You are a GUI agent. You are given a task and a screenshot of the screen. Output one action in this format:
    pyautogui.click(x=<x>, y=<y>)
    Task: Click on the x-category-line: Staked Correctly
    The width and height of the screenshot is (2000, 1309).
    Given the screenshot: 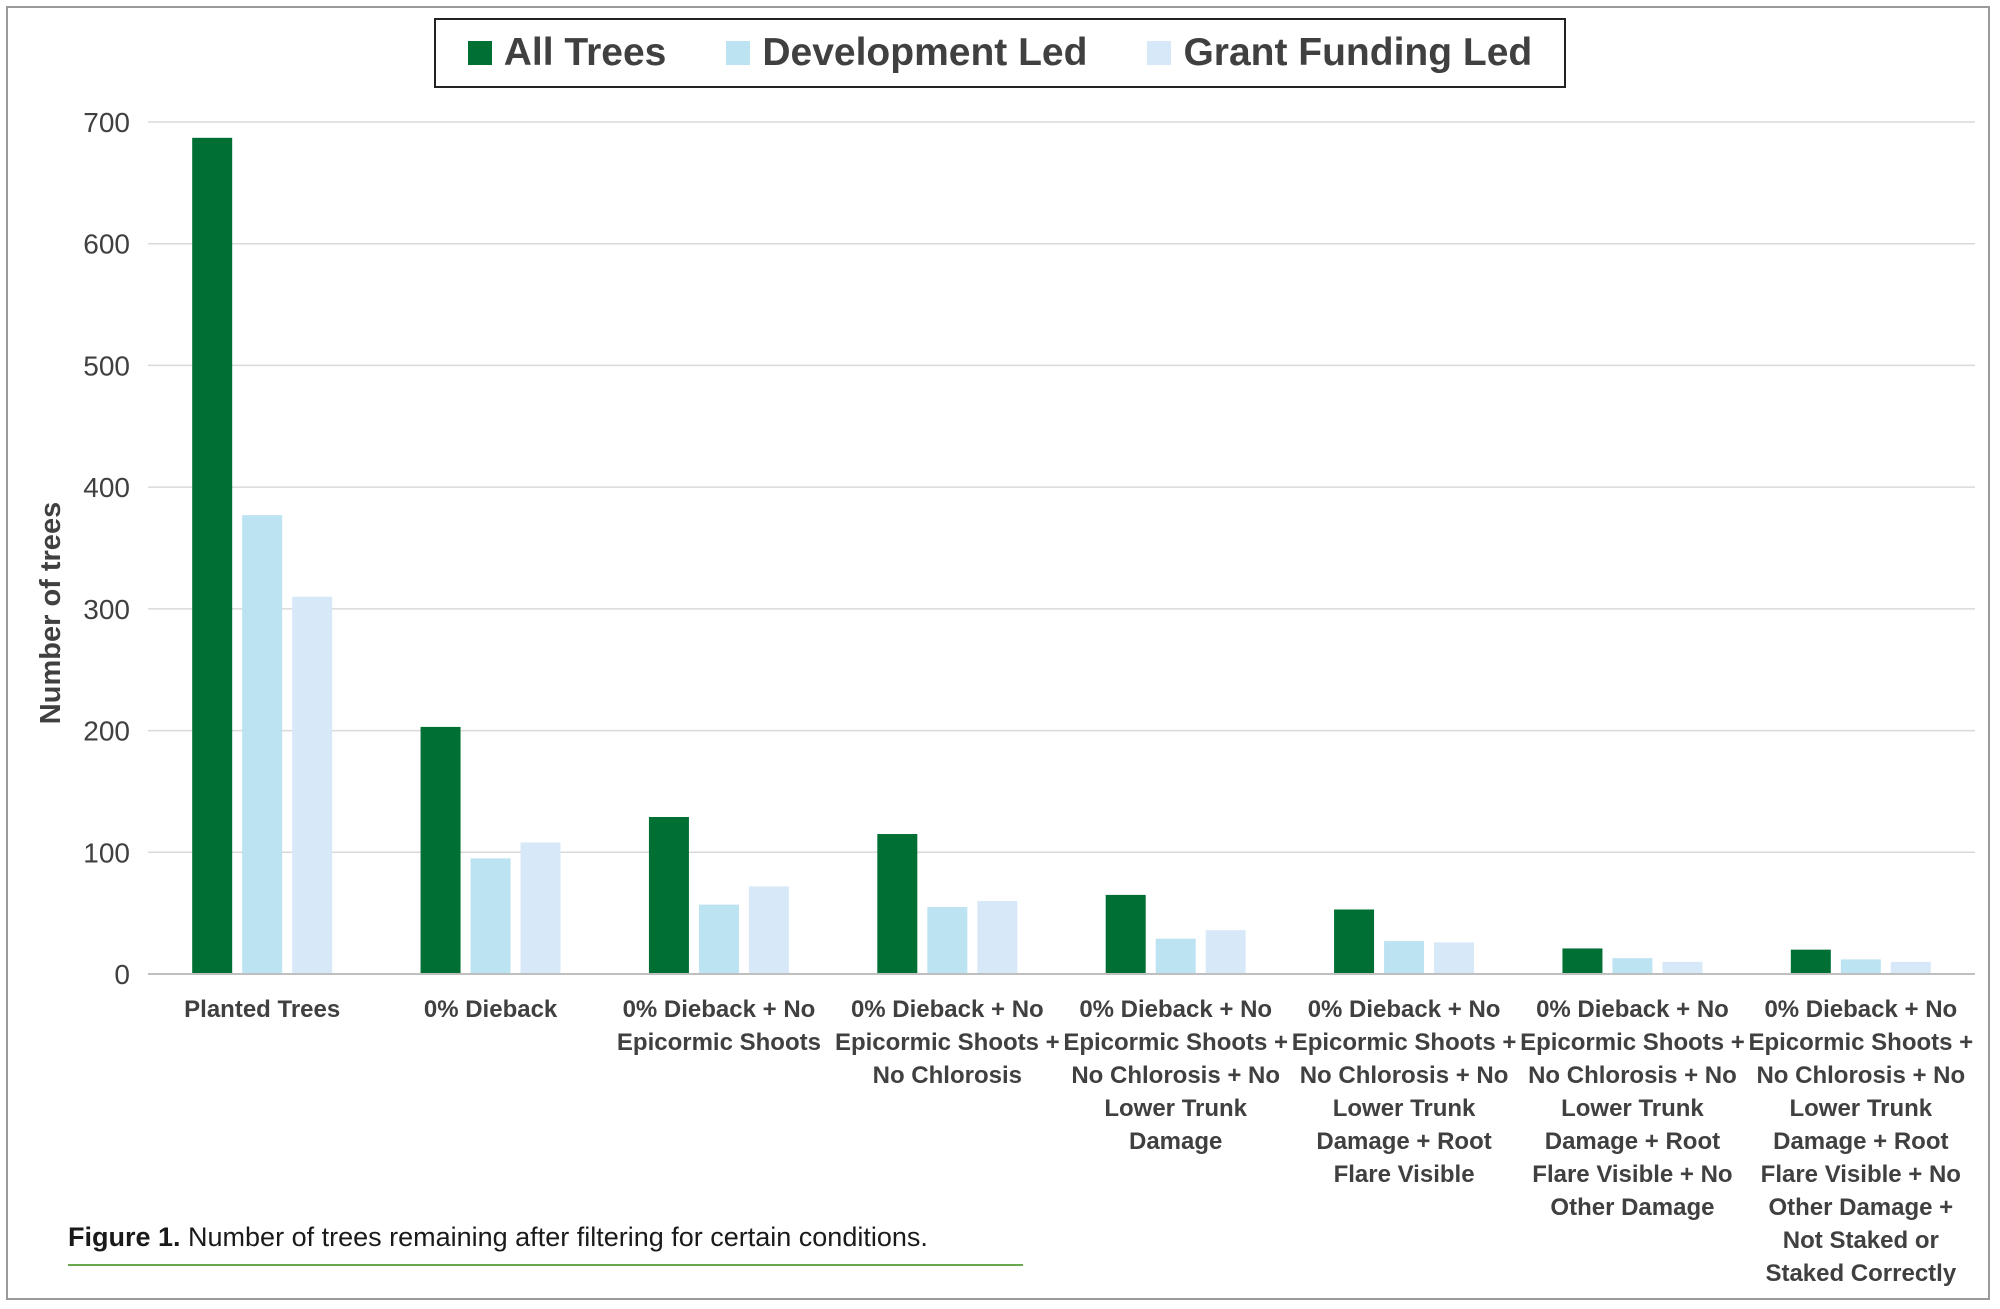 What is the action you would take?
    pyautogui.click(x=1861, y=1273)
    